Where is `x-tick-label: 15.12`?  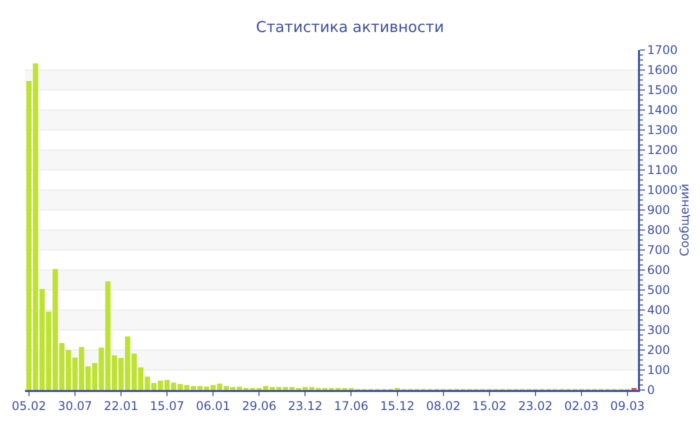 x-tick-label: 15.12 is located at coordinates (397, 406).